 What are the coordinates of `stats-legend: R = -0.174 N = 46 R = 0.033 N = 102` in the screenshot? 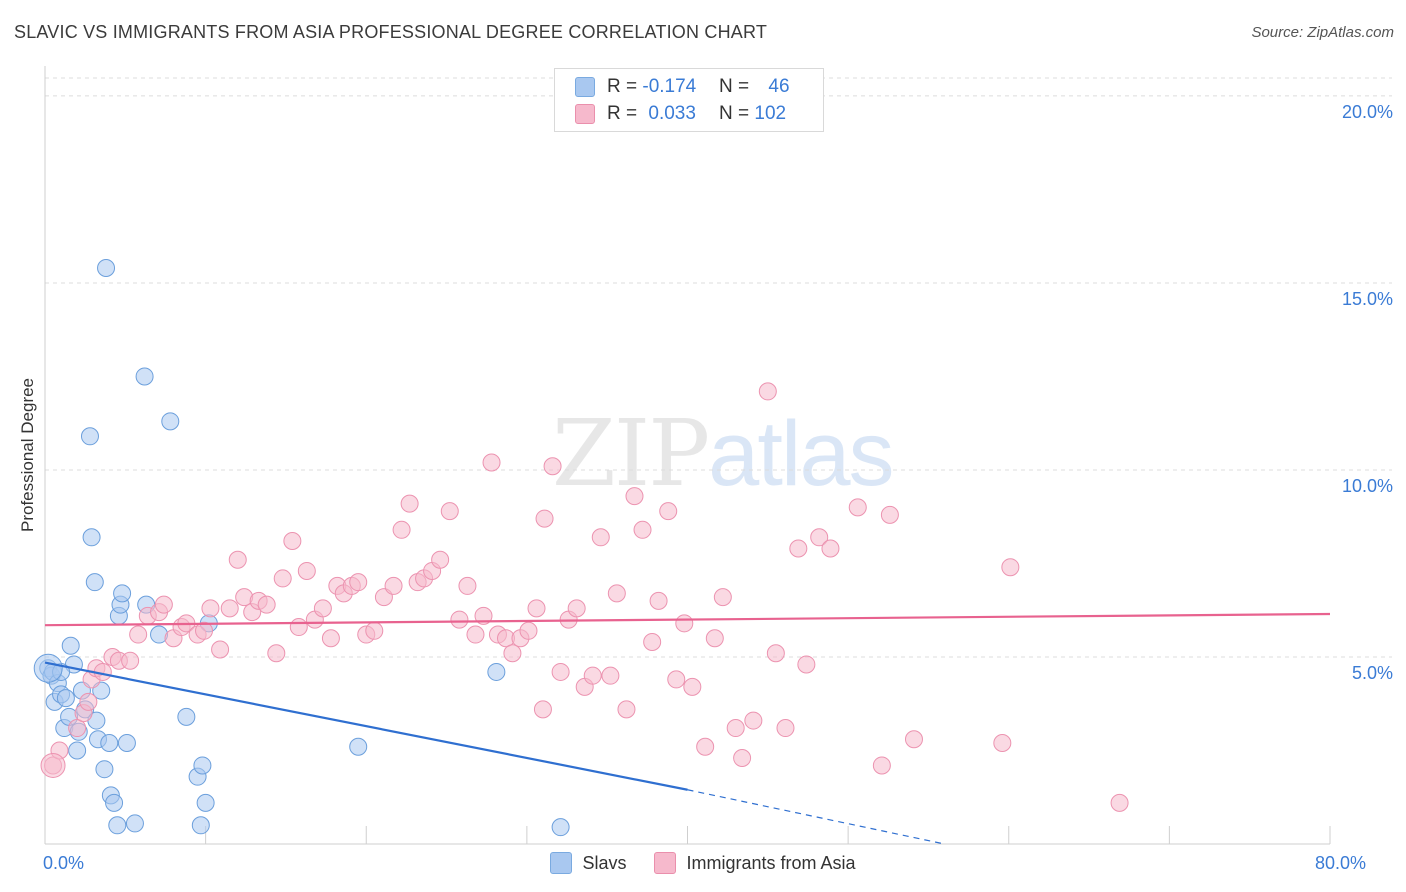 It's located at (689, 100).